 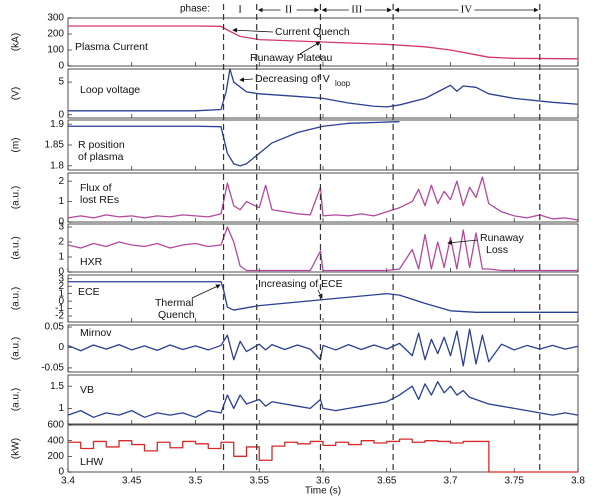 I want to click on y-tick-label: 1.85, so click(x=55, y=145).